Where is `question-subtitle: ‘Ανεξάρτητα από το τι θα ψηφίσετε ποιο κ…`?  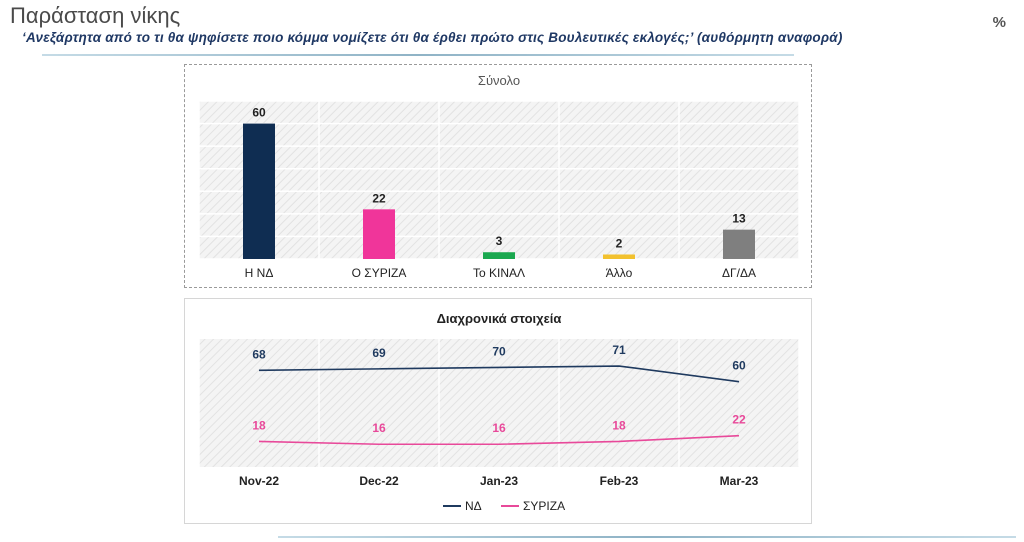
question-subtitle: ‘Ανεξάρτητα από το τι θα ψηφίσετε ποιο κ… is located at coordinates (432, 37).